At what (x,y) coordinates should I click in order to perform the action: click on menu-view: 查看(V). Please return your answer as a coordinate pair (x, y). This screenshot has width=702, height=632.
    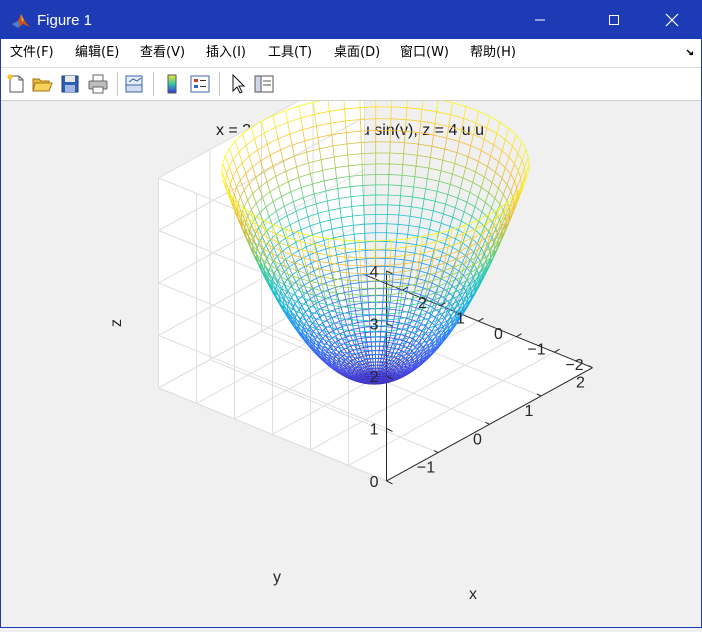
    Looking at the image, I should click on (162, 53).